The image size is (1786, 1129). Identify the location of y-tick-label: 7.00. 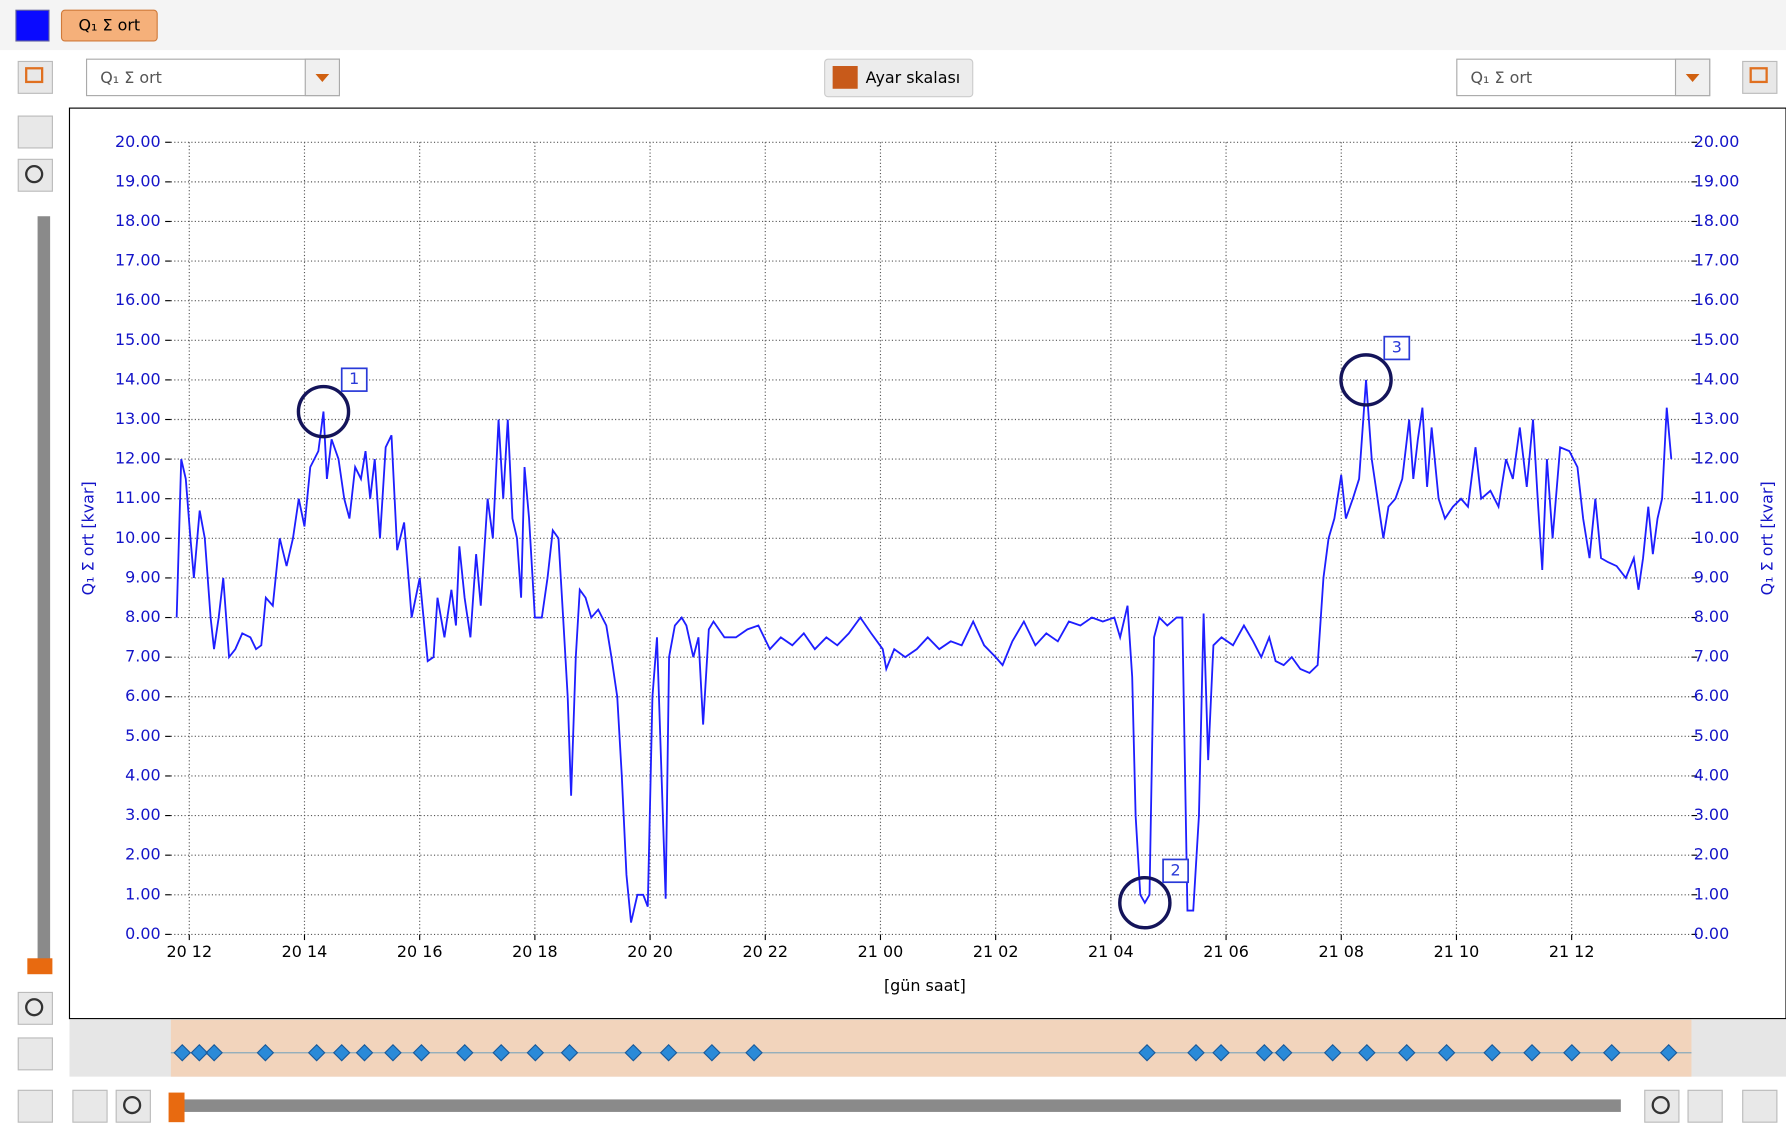
(142, 656).